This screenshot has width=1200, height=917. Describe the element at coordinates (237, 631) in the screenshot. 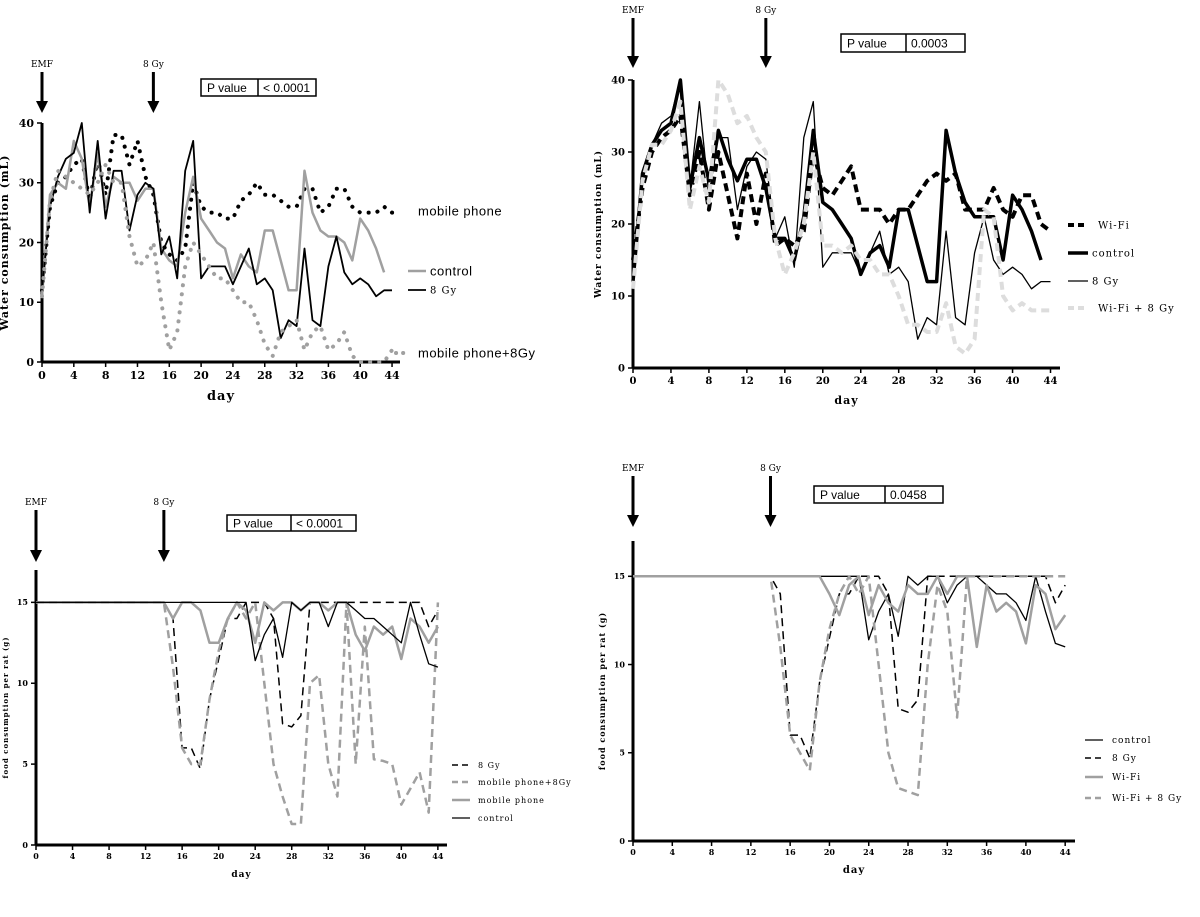

I see `series-line-mobile-phone` at that location.